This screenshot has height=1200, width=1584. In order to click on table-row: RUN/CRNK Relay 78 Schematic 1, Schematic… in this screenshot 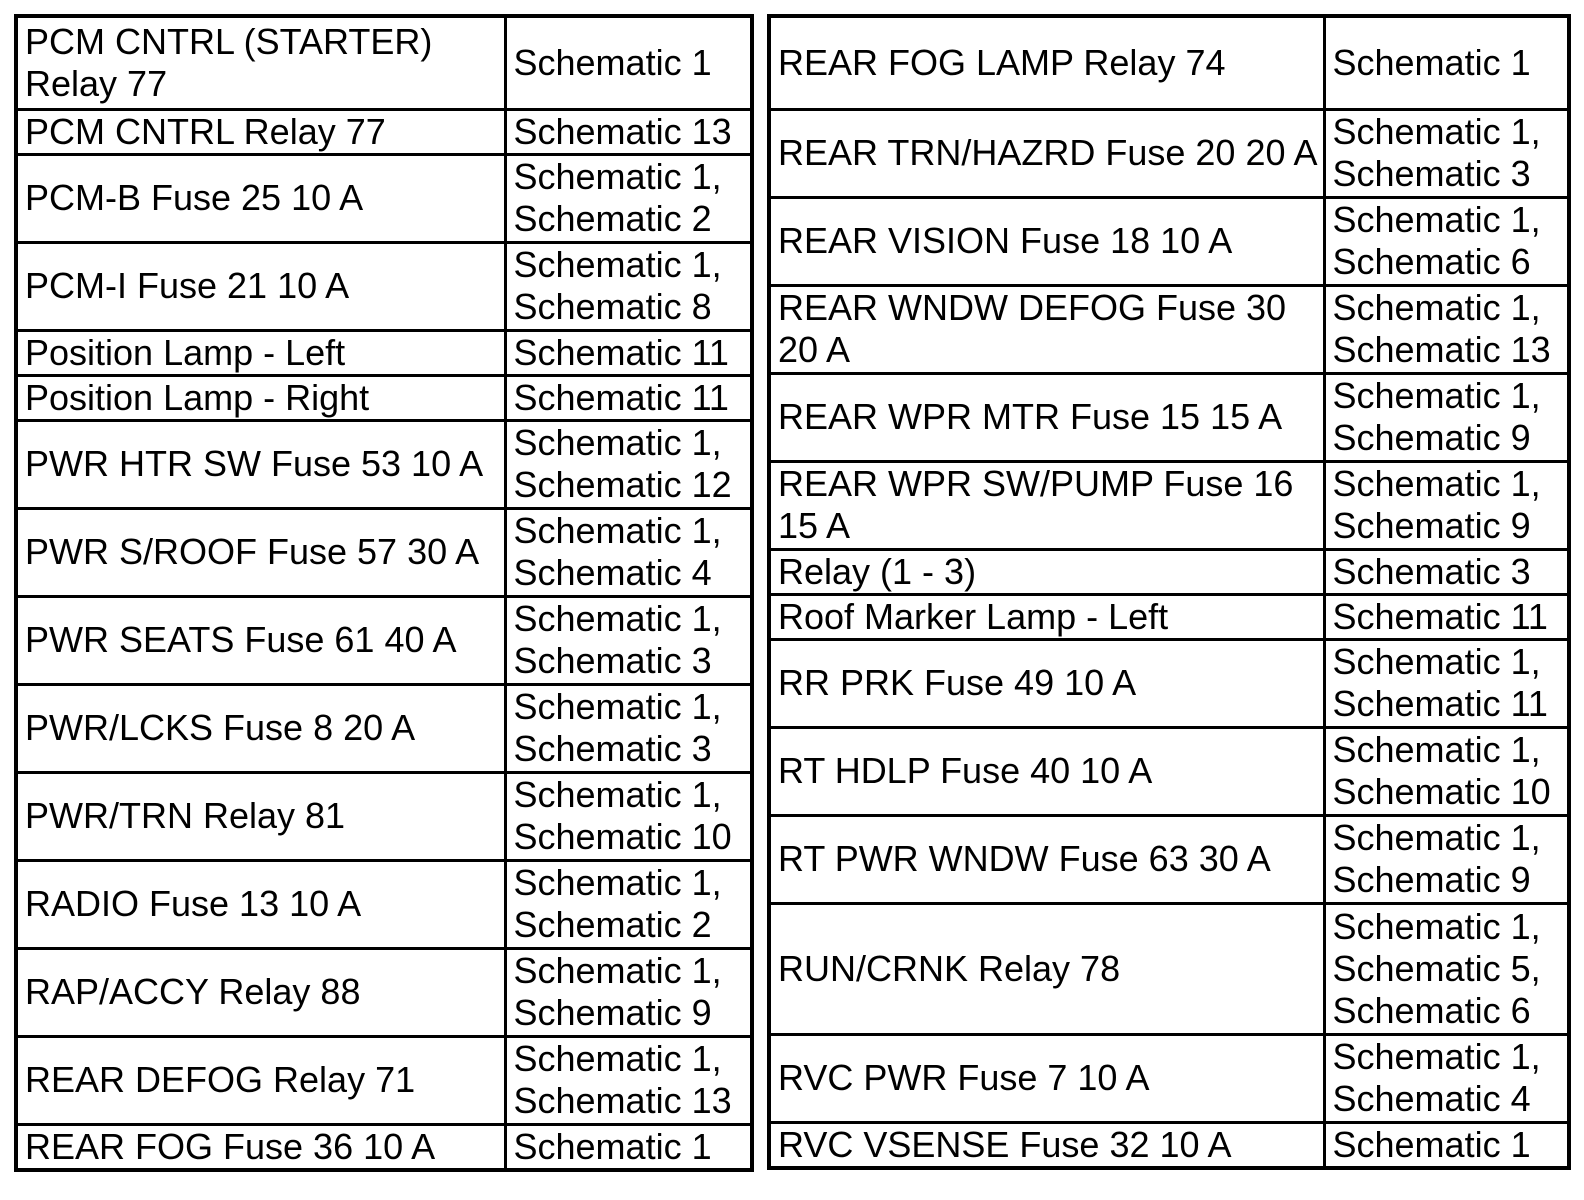, I will do `click(1169, 968)`.